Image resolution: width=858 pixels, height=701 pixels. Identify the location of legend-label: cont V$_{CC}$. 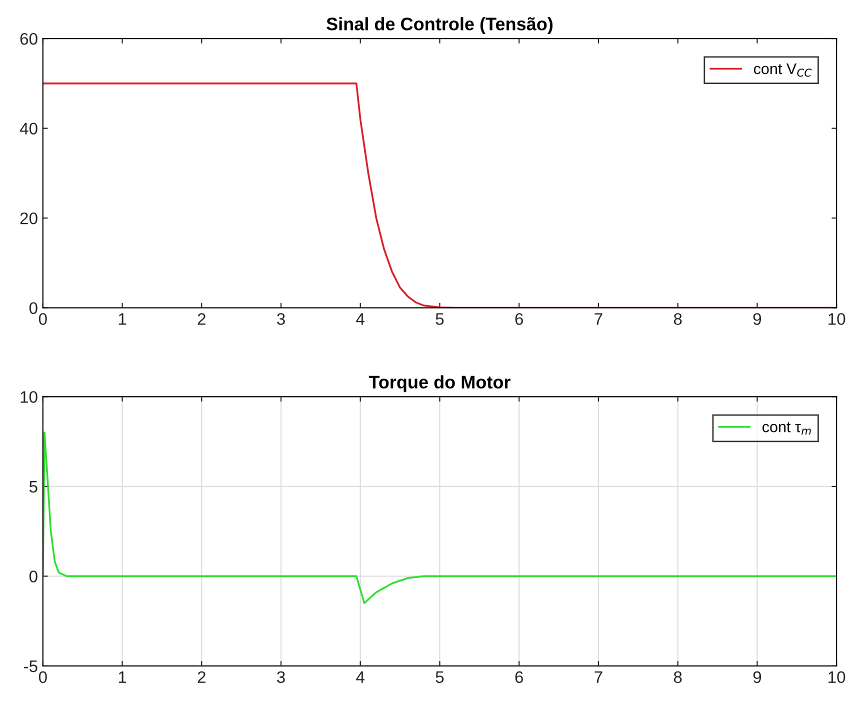
(783, 70).